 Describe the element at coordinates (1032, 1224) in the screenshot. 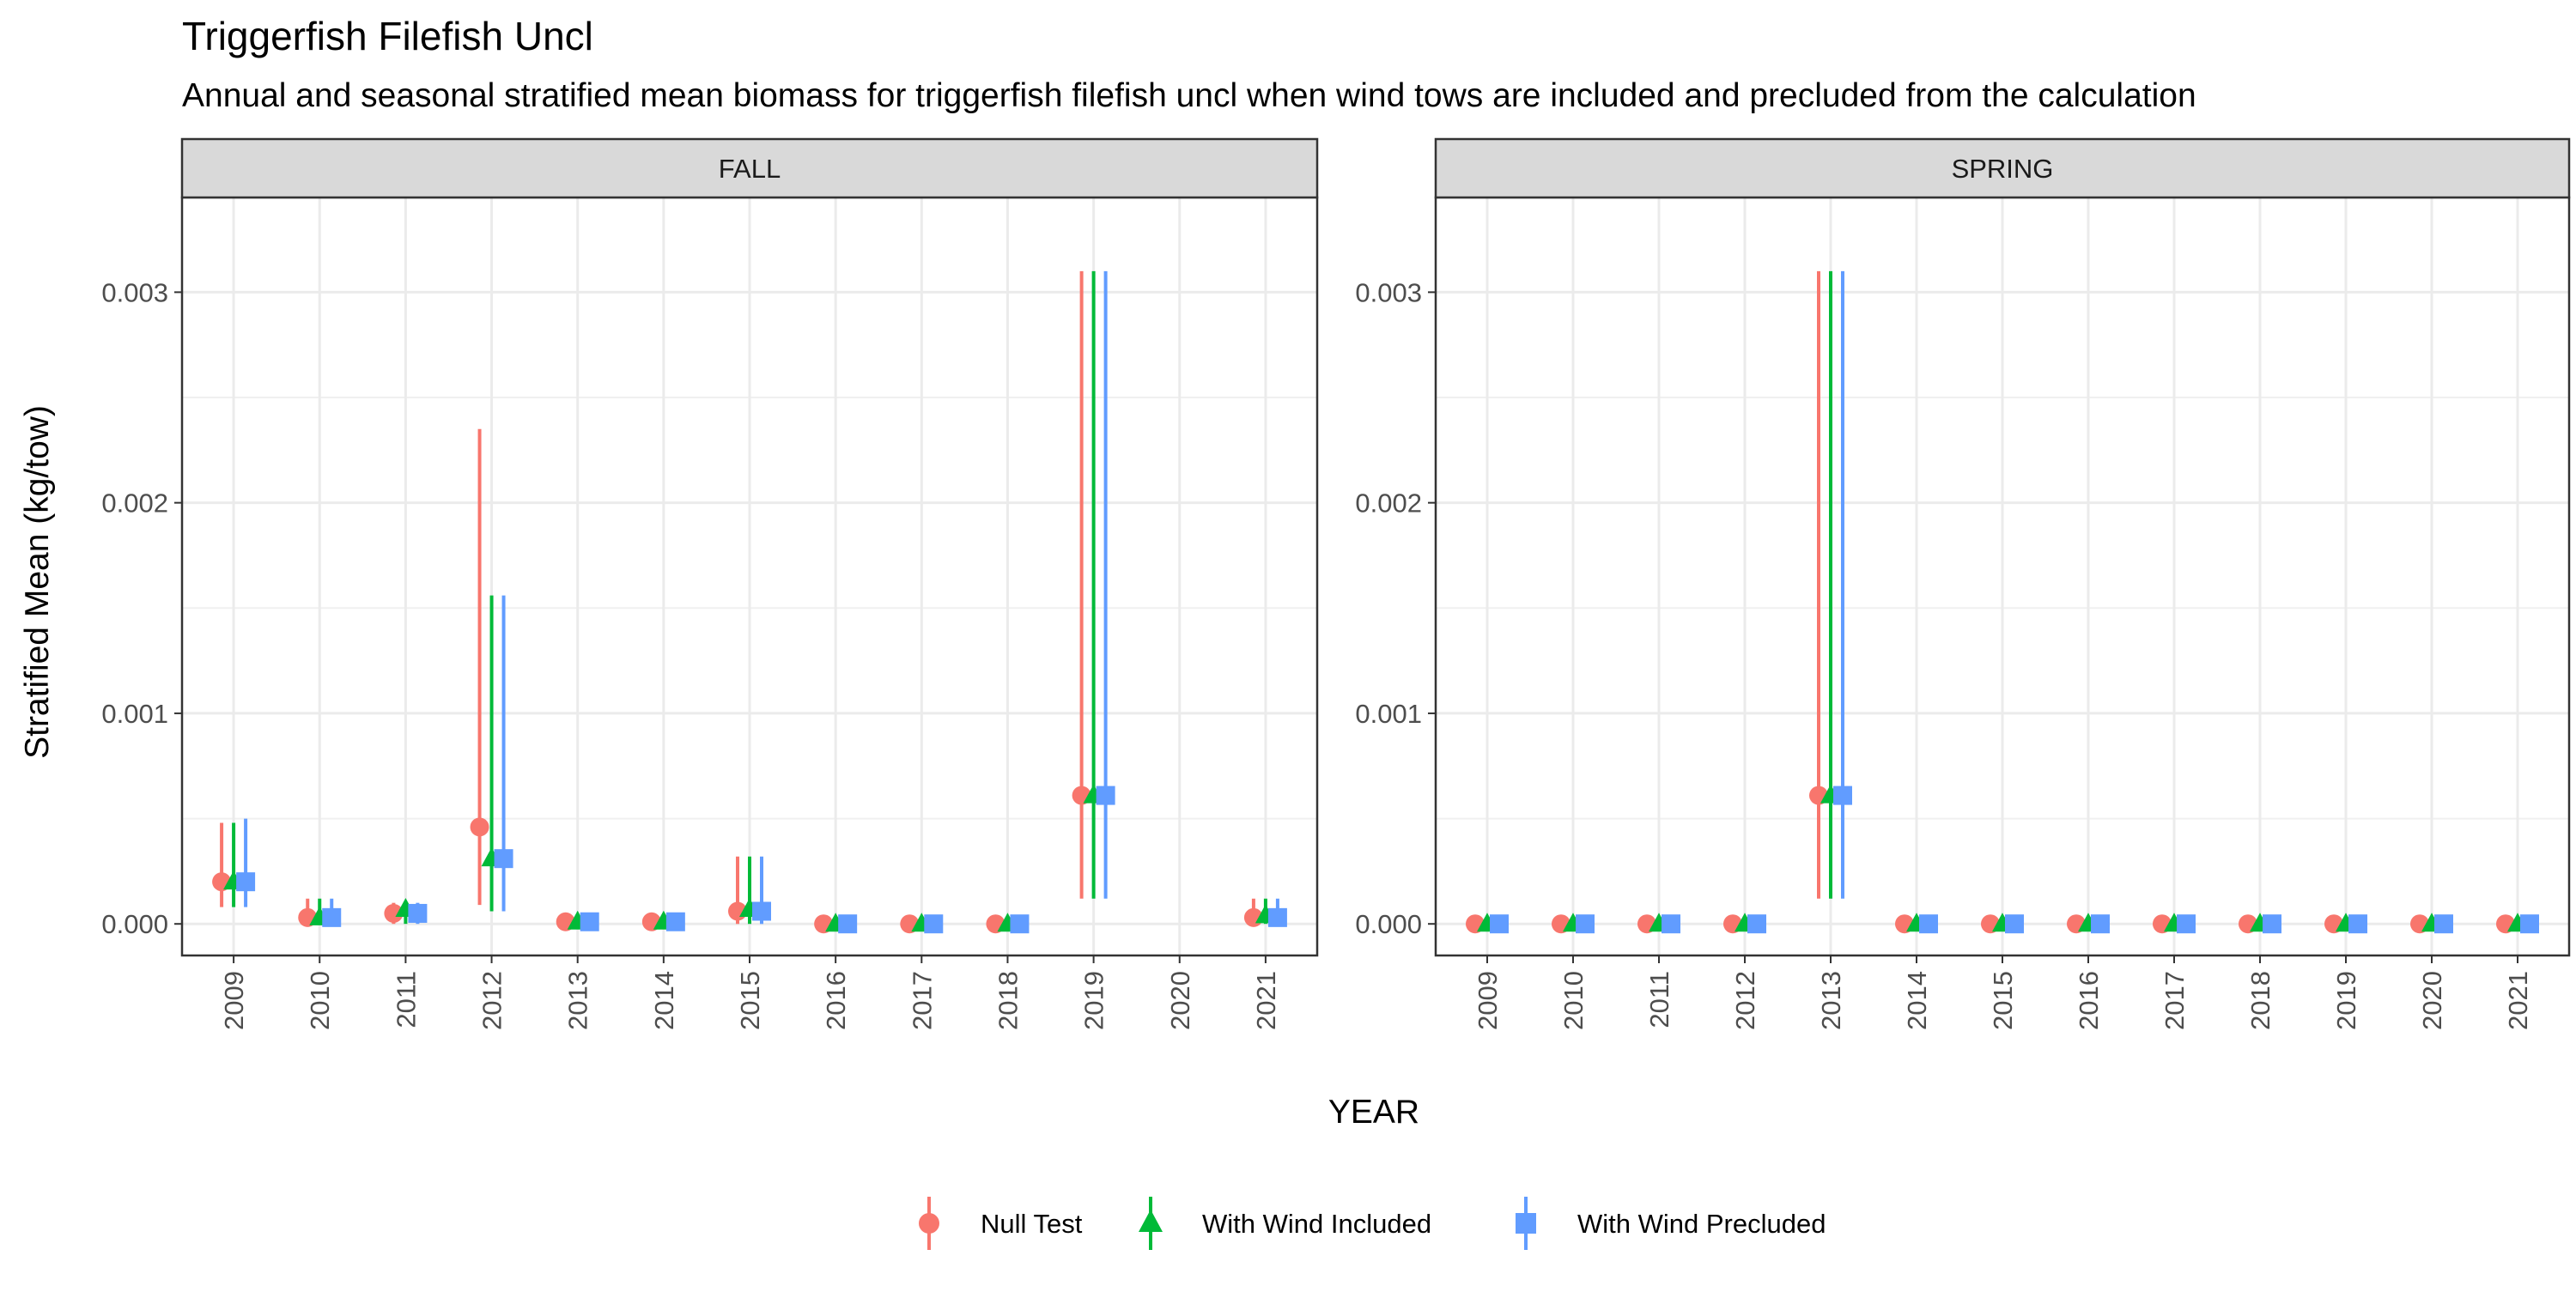

I see `legend-label: Null Test` at that location.